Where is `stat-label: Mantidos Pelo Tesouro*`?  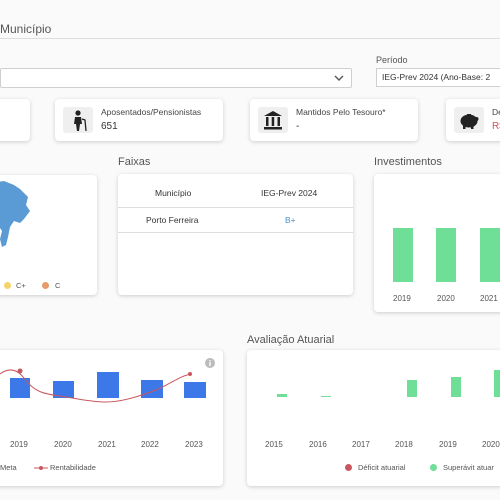
stat-label: Mantidos Pelo Tesouro* is located at coordinates (341, 112).